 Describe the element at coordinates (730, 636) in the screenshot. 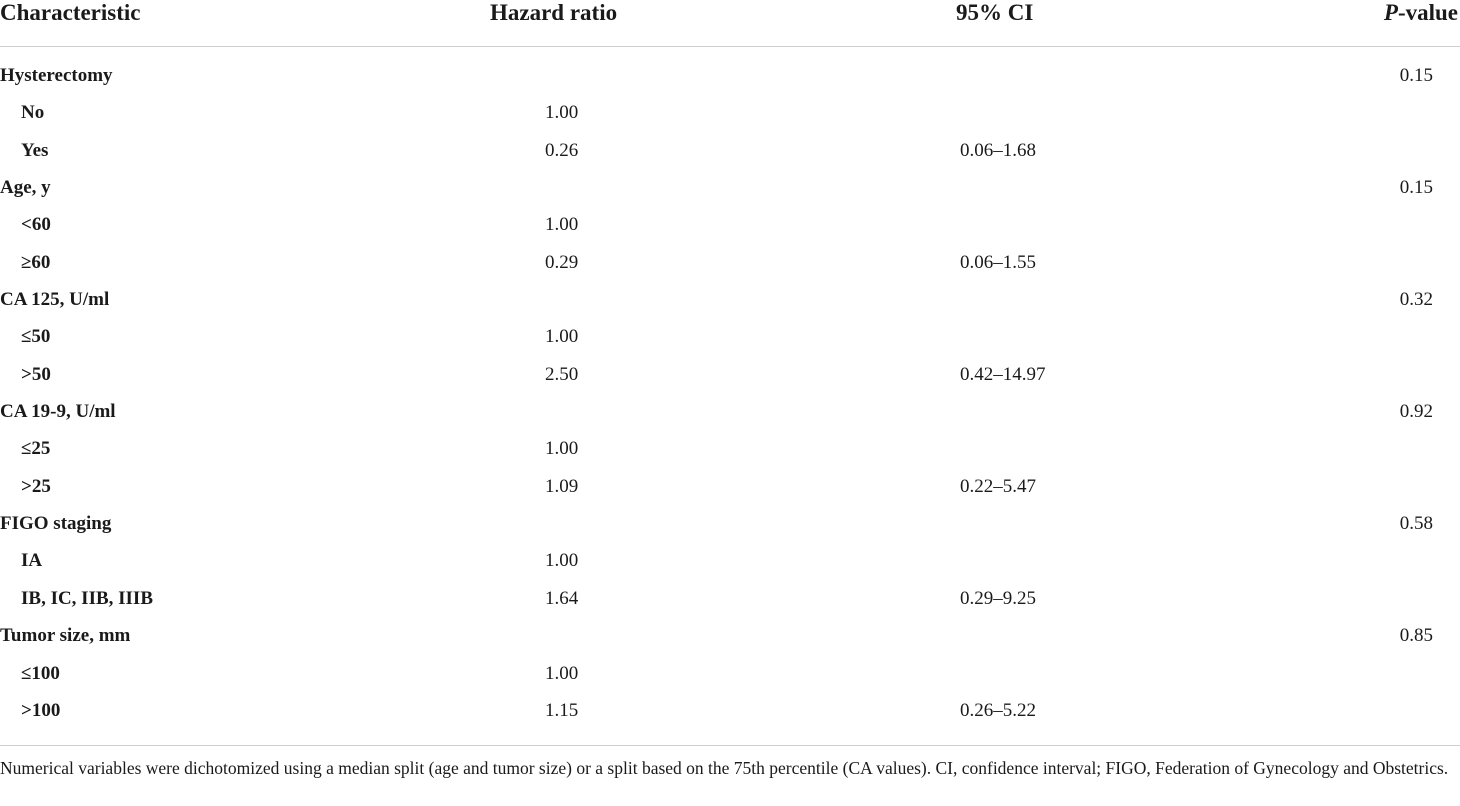

I see `table-row-category: Tumor size, mm 0.85` at that location.